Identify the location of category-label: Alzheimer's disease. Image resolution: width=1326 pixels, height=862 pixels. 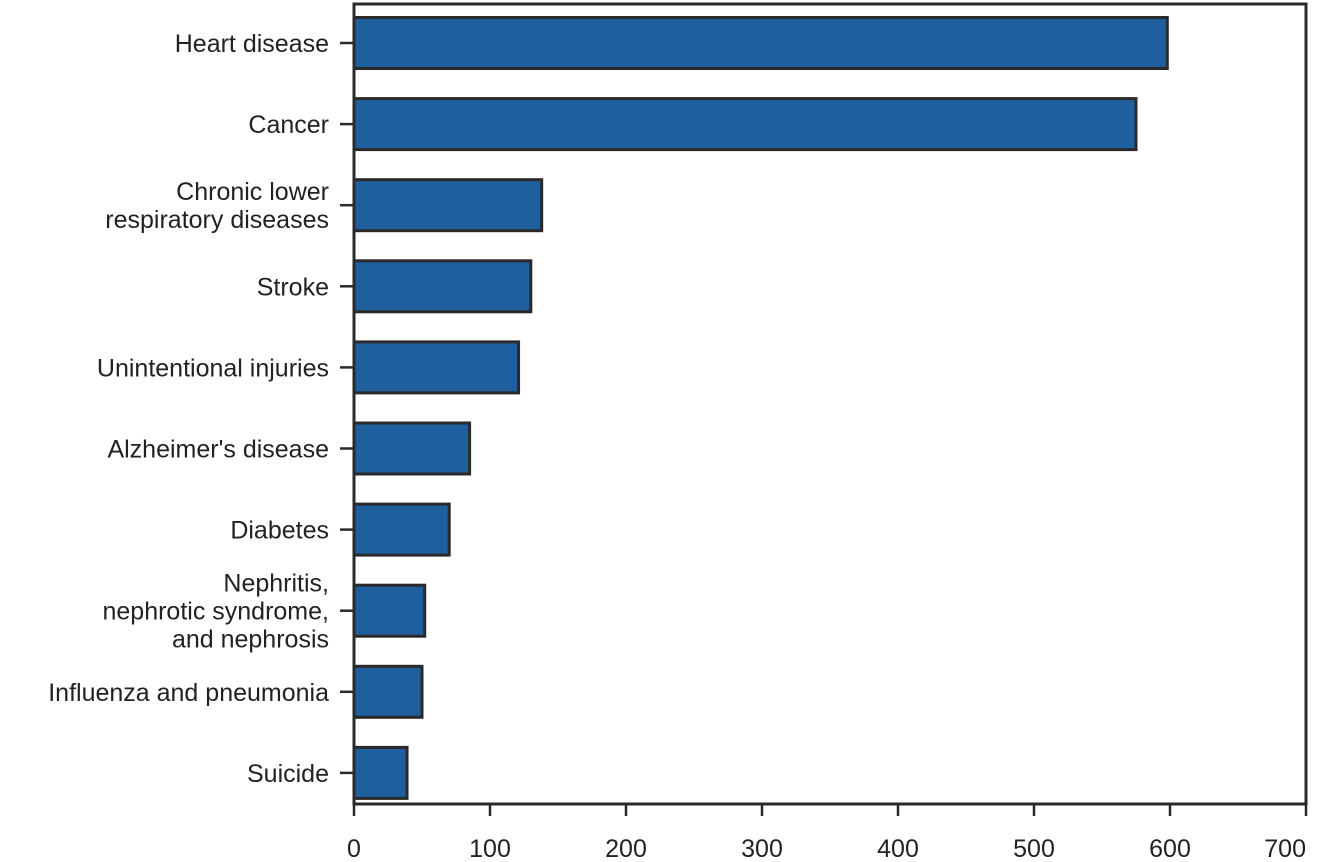
(218, 450).